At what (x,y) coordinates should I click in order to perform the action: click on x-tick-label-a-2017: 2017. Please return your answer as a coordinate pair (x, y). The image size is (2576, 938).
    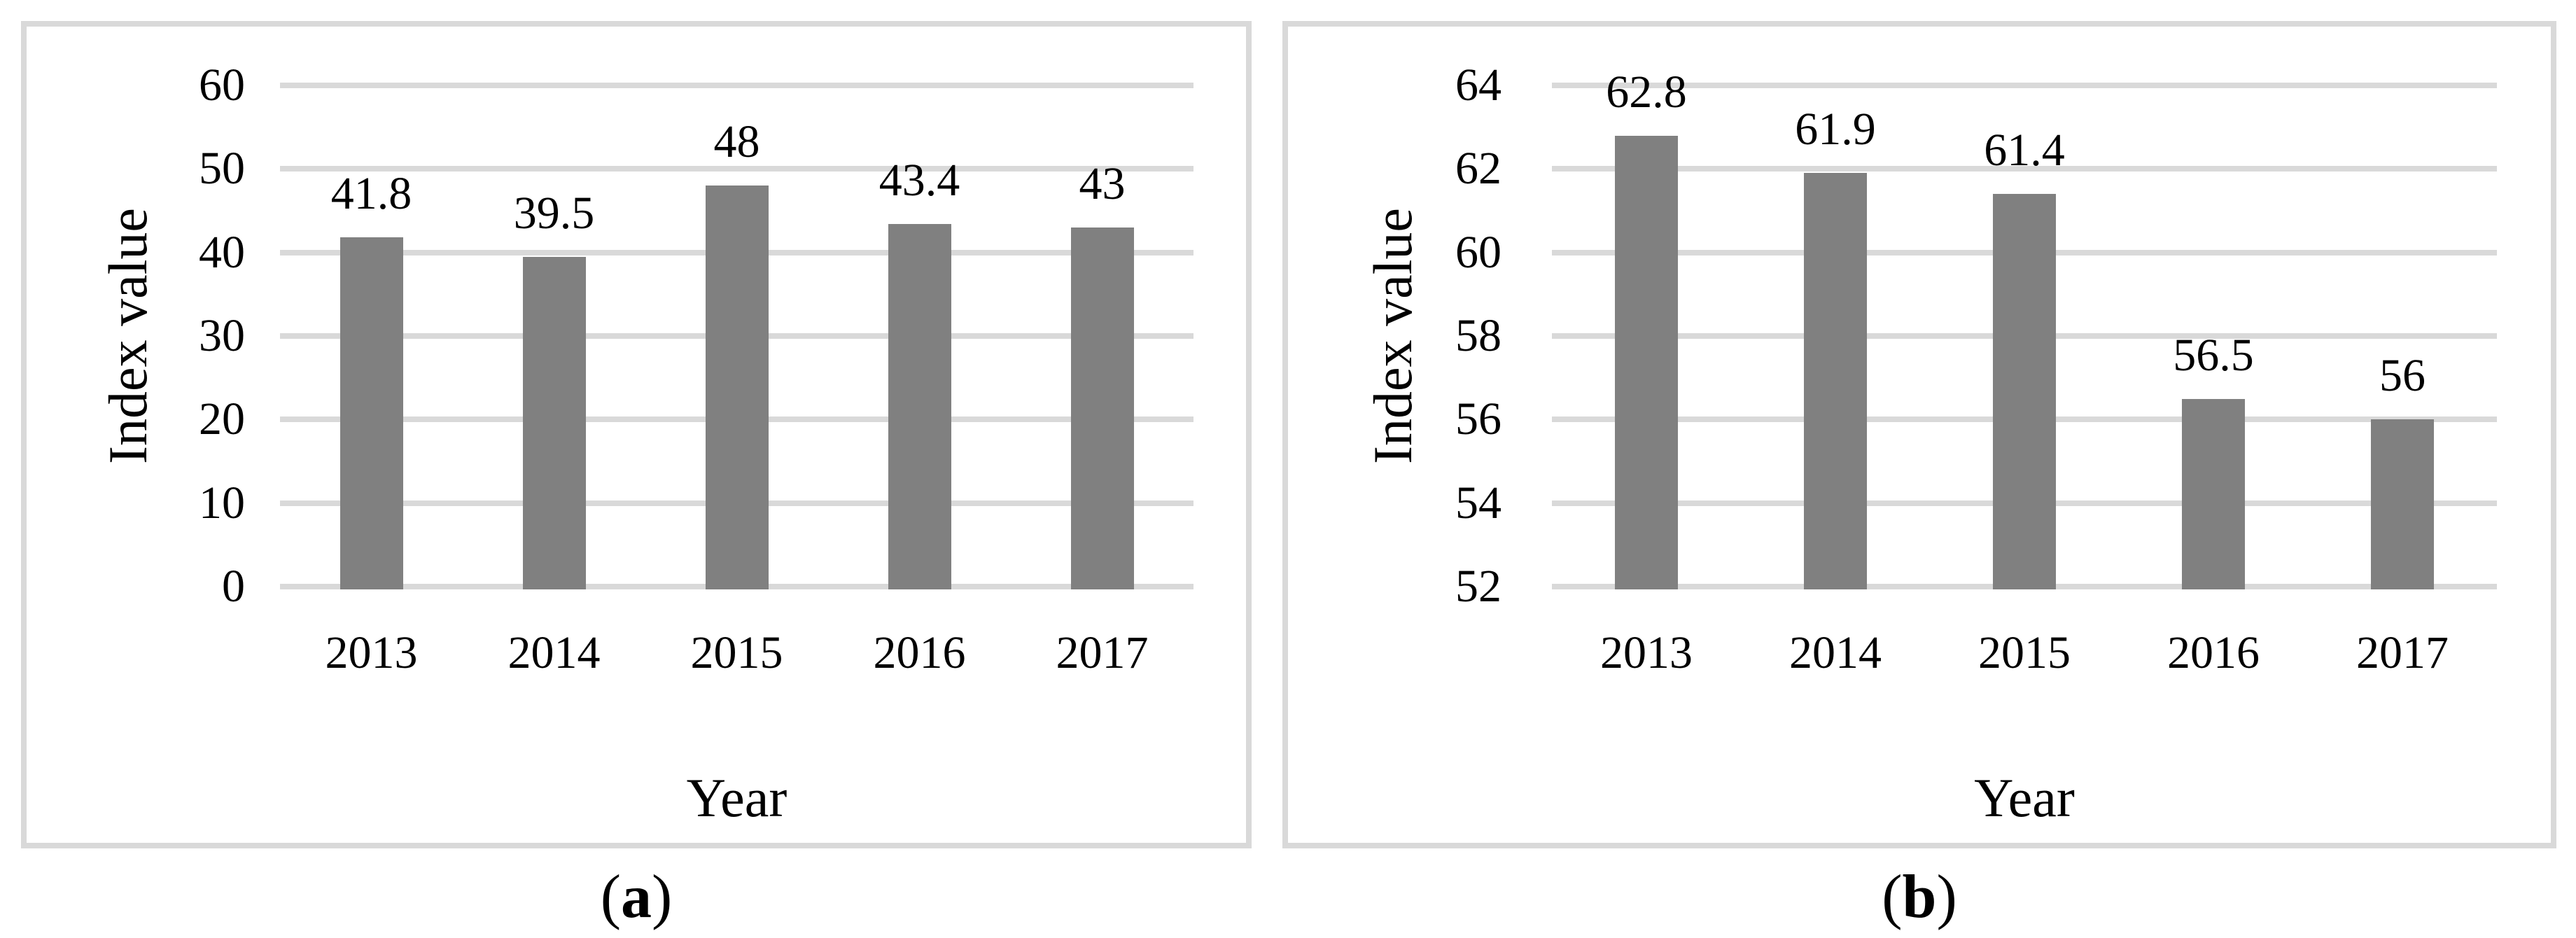
    Looking at the image, I should click on (1102, 652).